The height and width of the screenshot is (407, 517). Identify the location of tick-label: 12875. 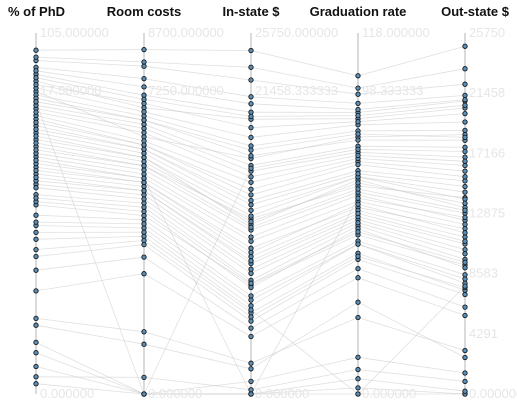
(487, 213).